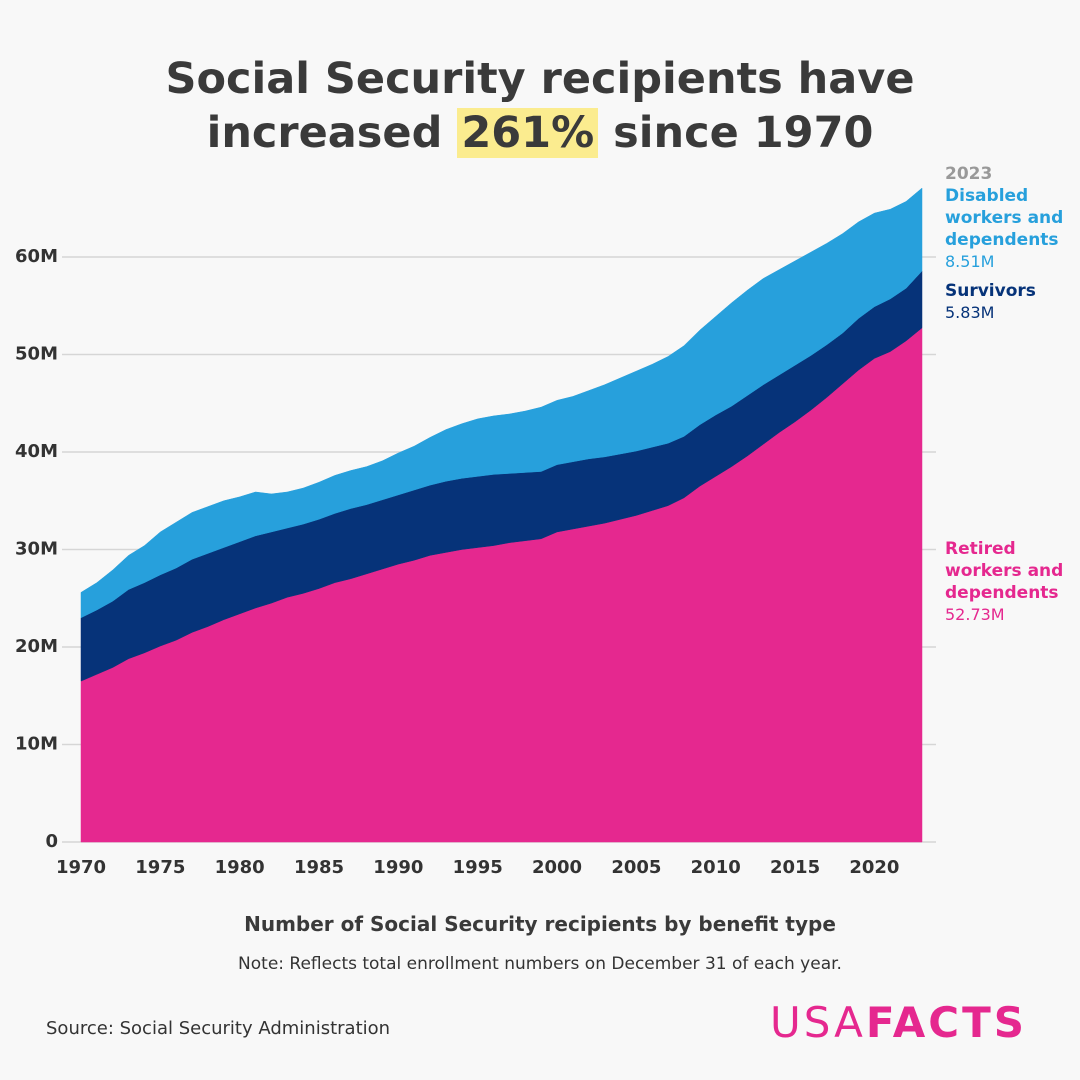  I want to click on source: Source: Social Security Administration, so click(218, 1028).